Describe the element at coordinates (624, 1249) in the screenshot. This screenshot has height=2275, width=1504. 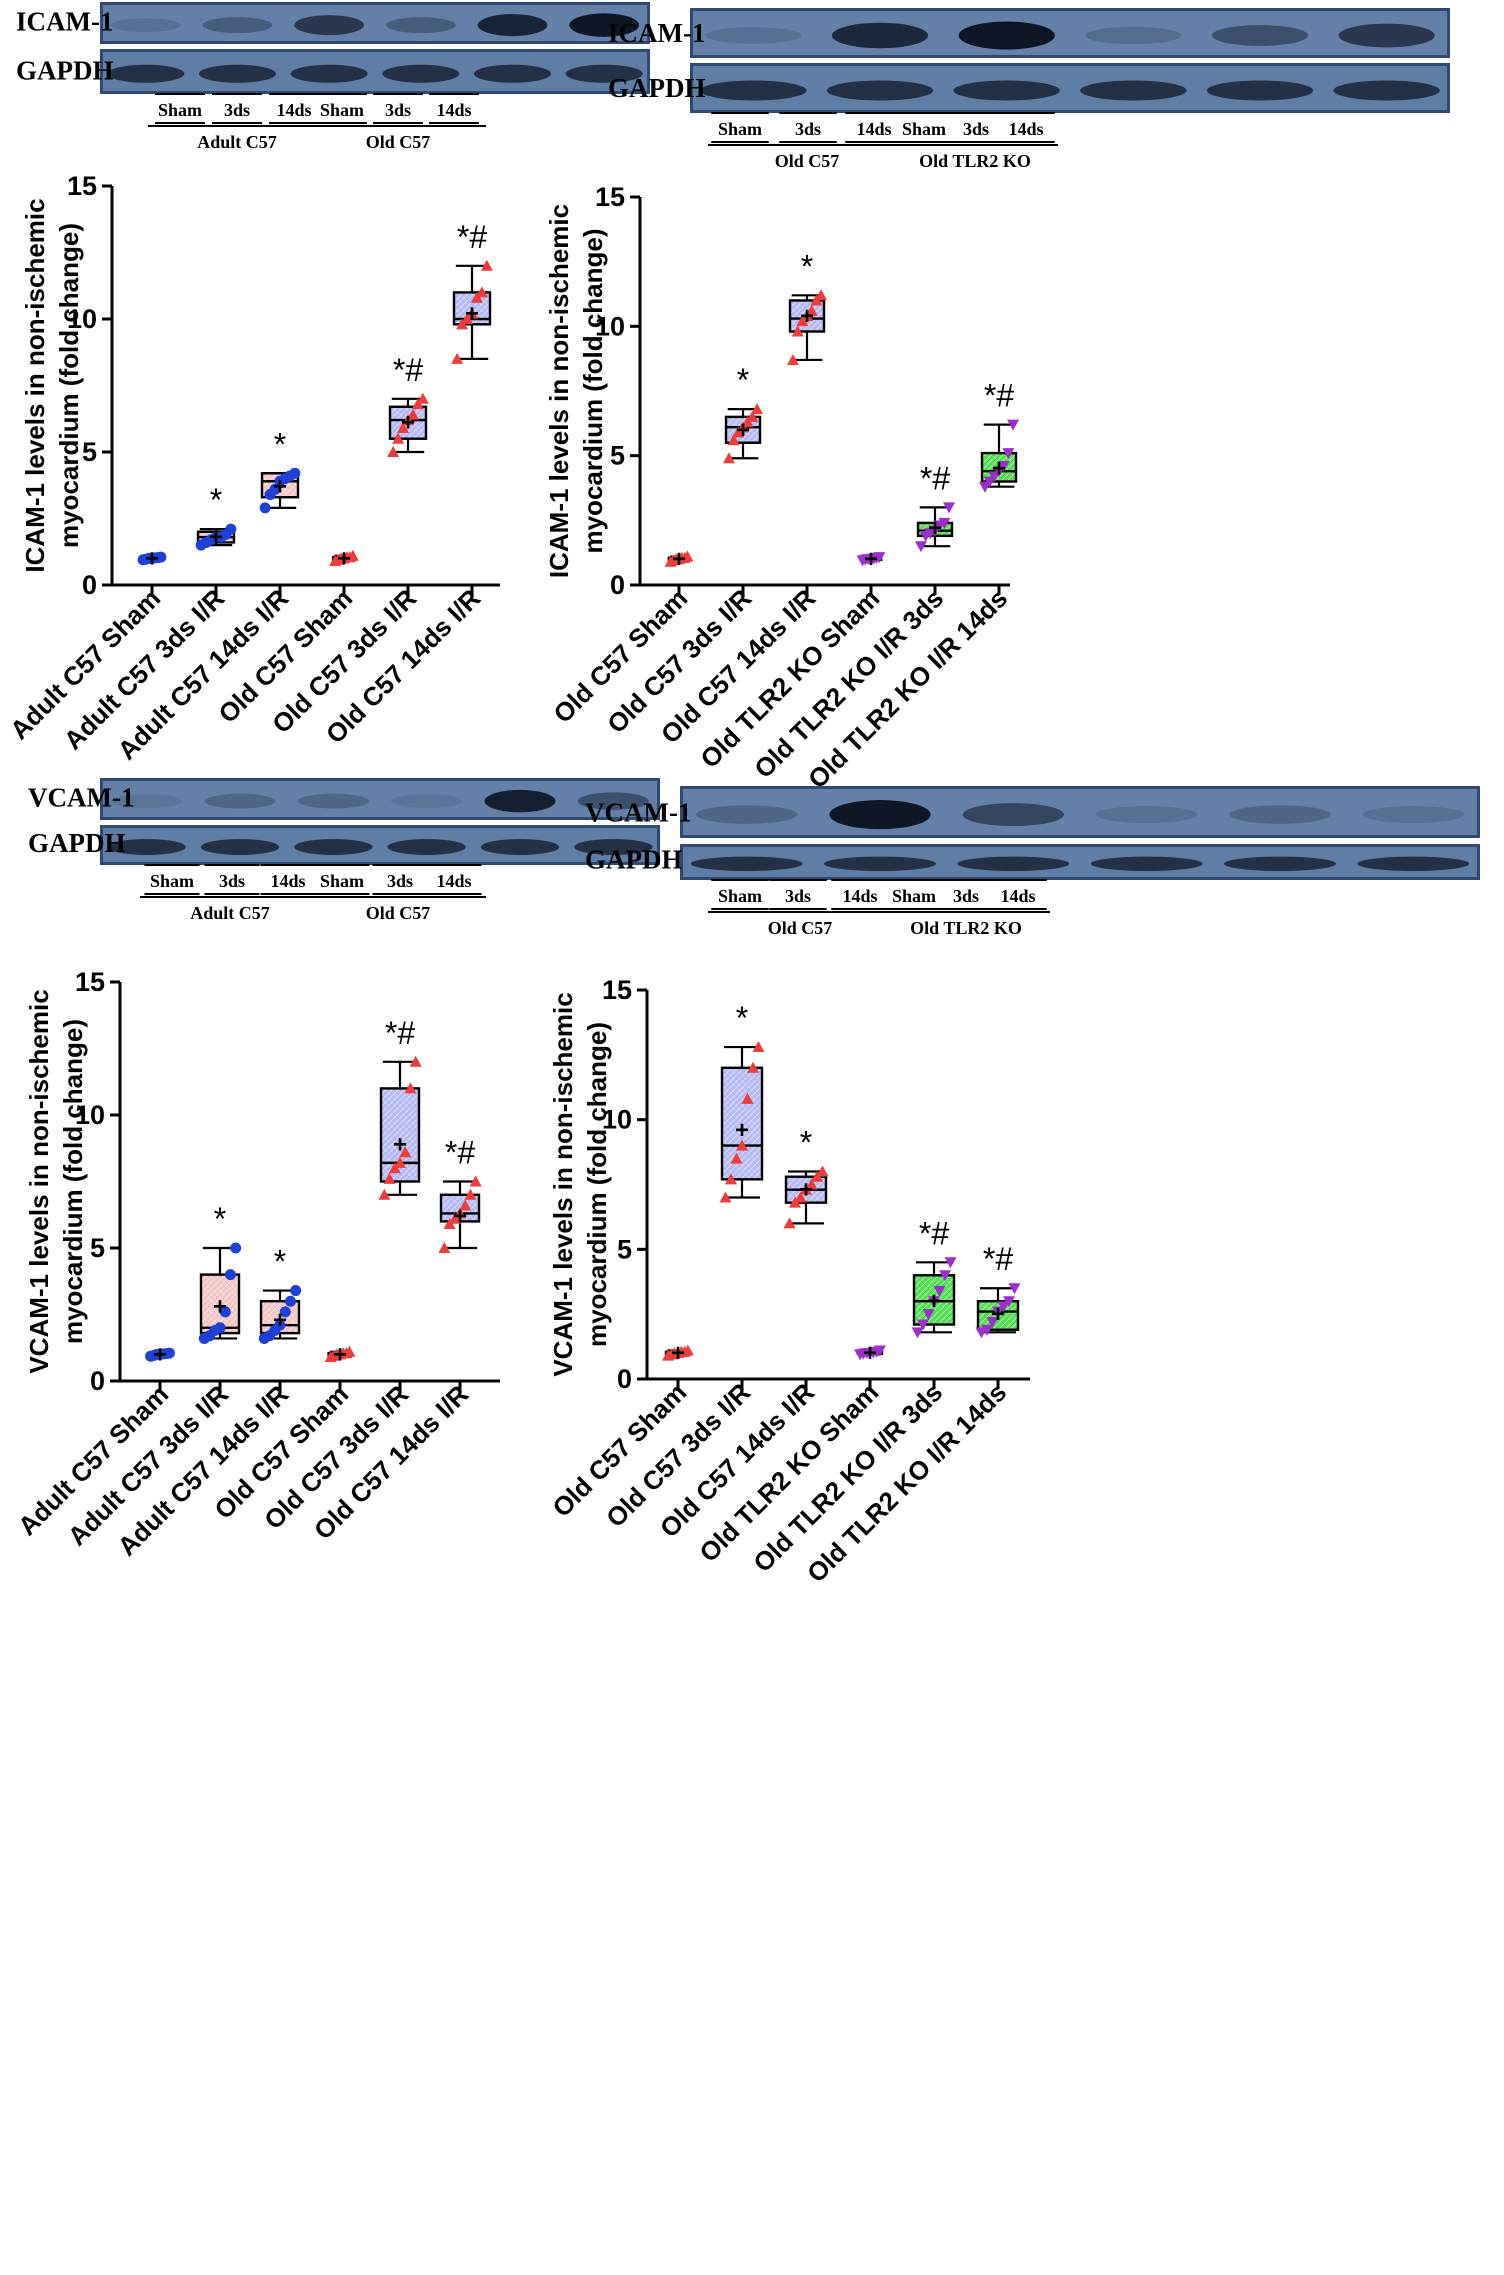
I see `y-tick-label: 5` at that location.